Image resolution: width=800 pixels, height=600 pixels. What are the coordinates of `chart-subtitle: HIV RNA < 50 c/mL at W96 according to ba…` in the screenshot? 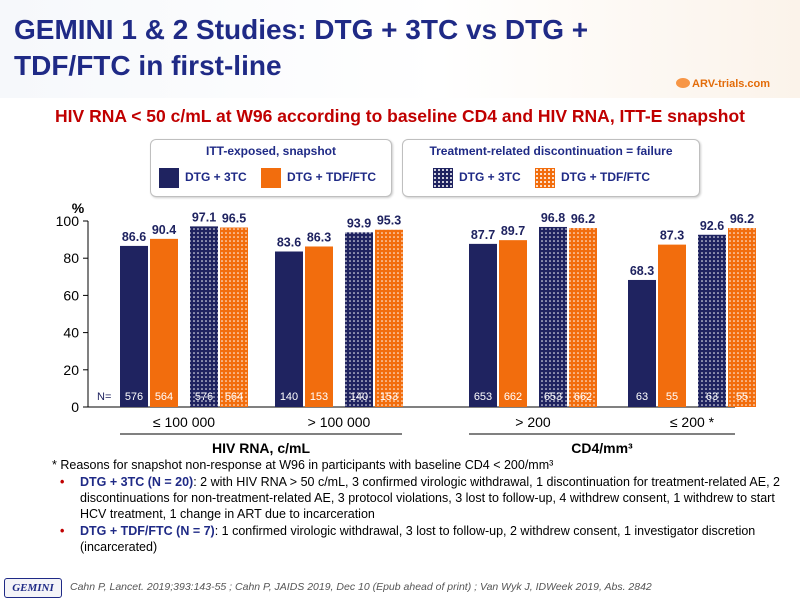 It's located at (400, 116).